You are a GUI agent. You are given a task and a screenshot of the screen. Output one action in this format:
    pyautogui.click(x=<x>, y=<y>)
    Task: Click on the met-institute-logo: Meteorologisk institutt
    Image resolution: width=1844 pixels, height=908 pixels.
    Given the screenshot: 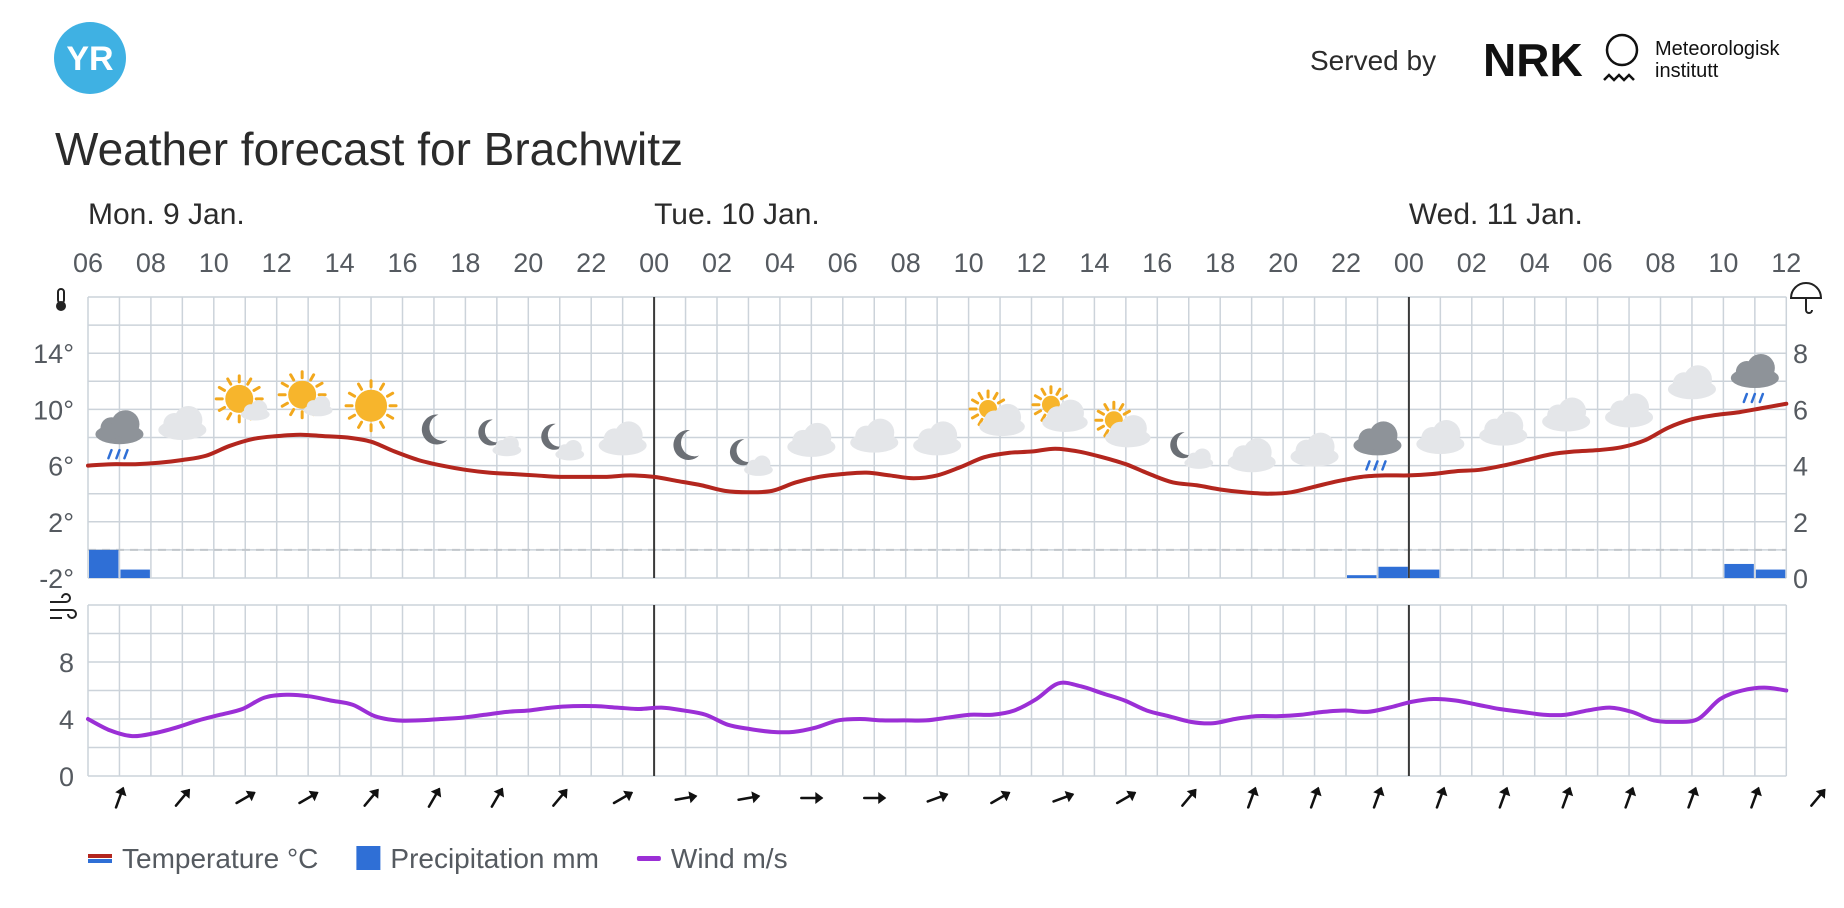 What is the action you would take?
    pyautogui.click(x=1692, y=57)
    